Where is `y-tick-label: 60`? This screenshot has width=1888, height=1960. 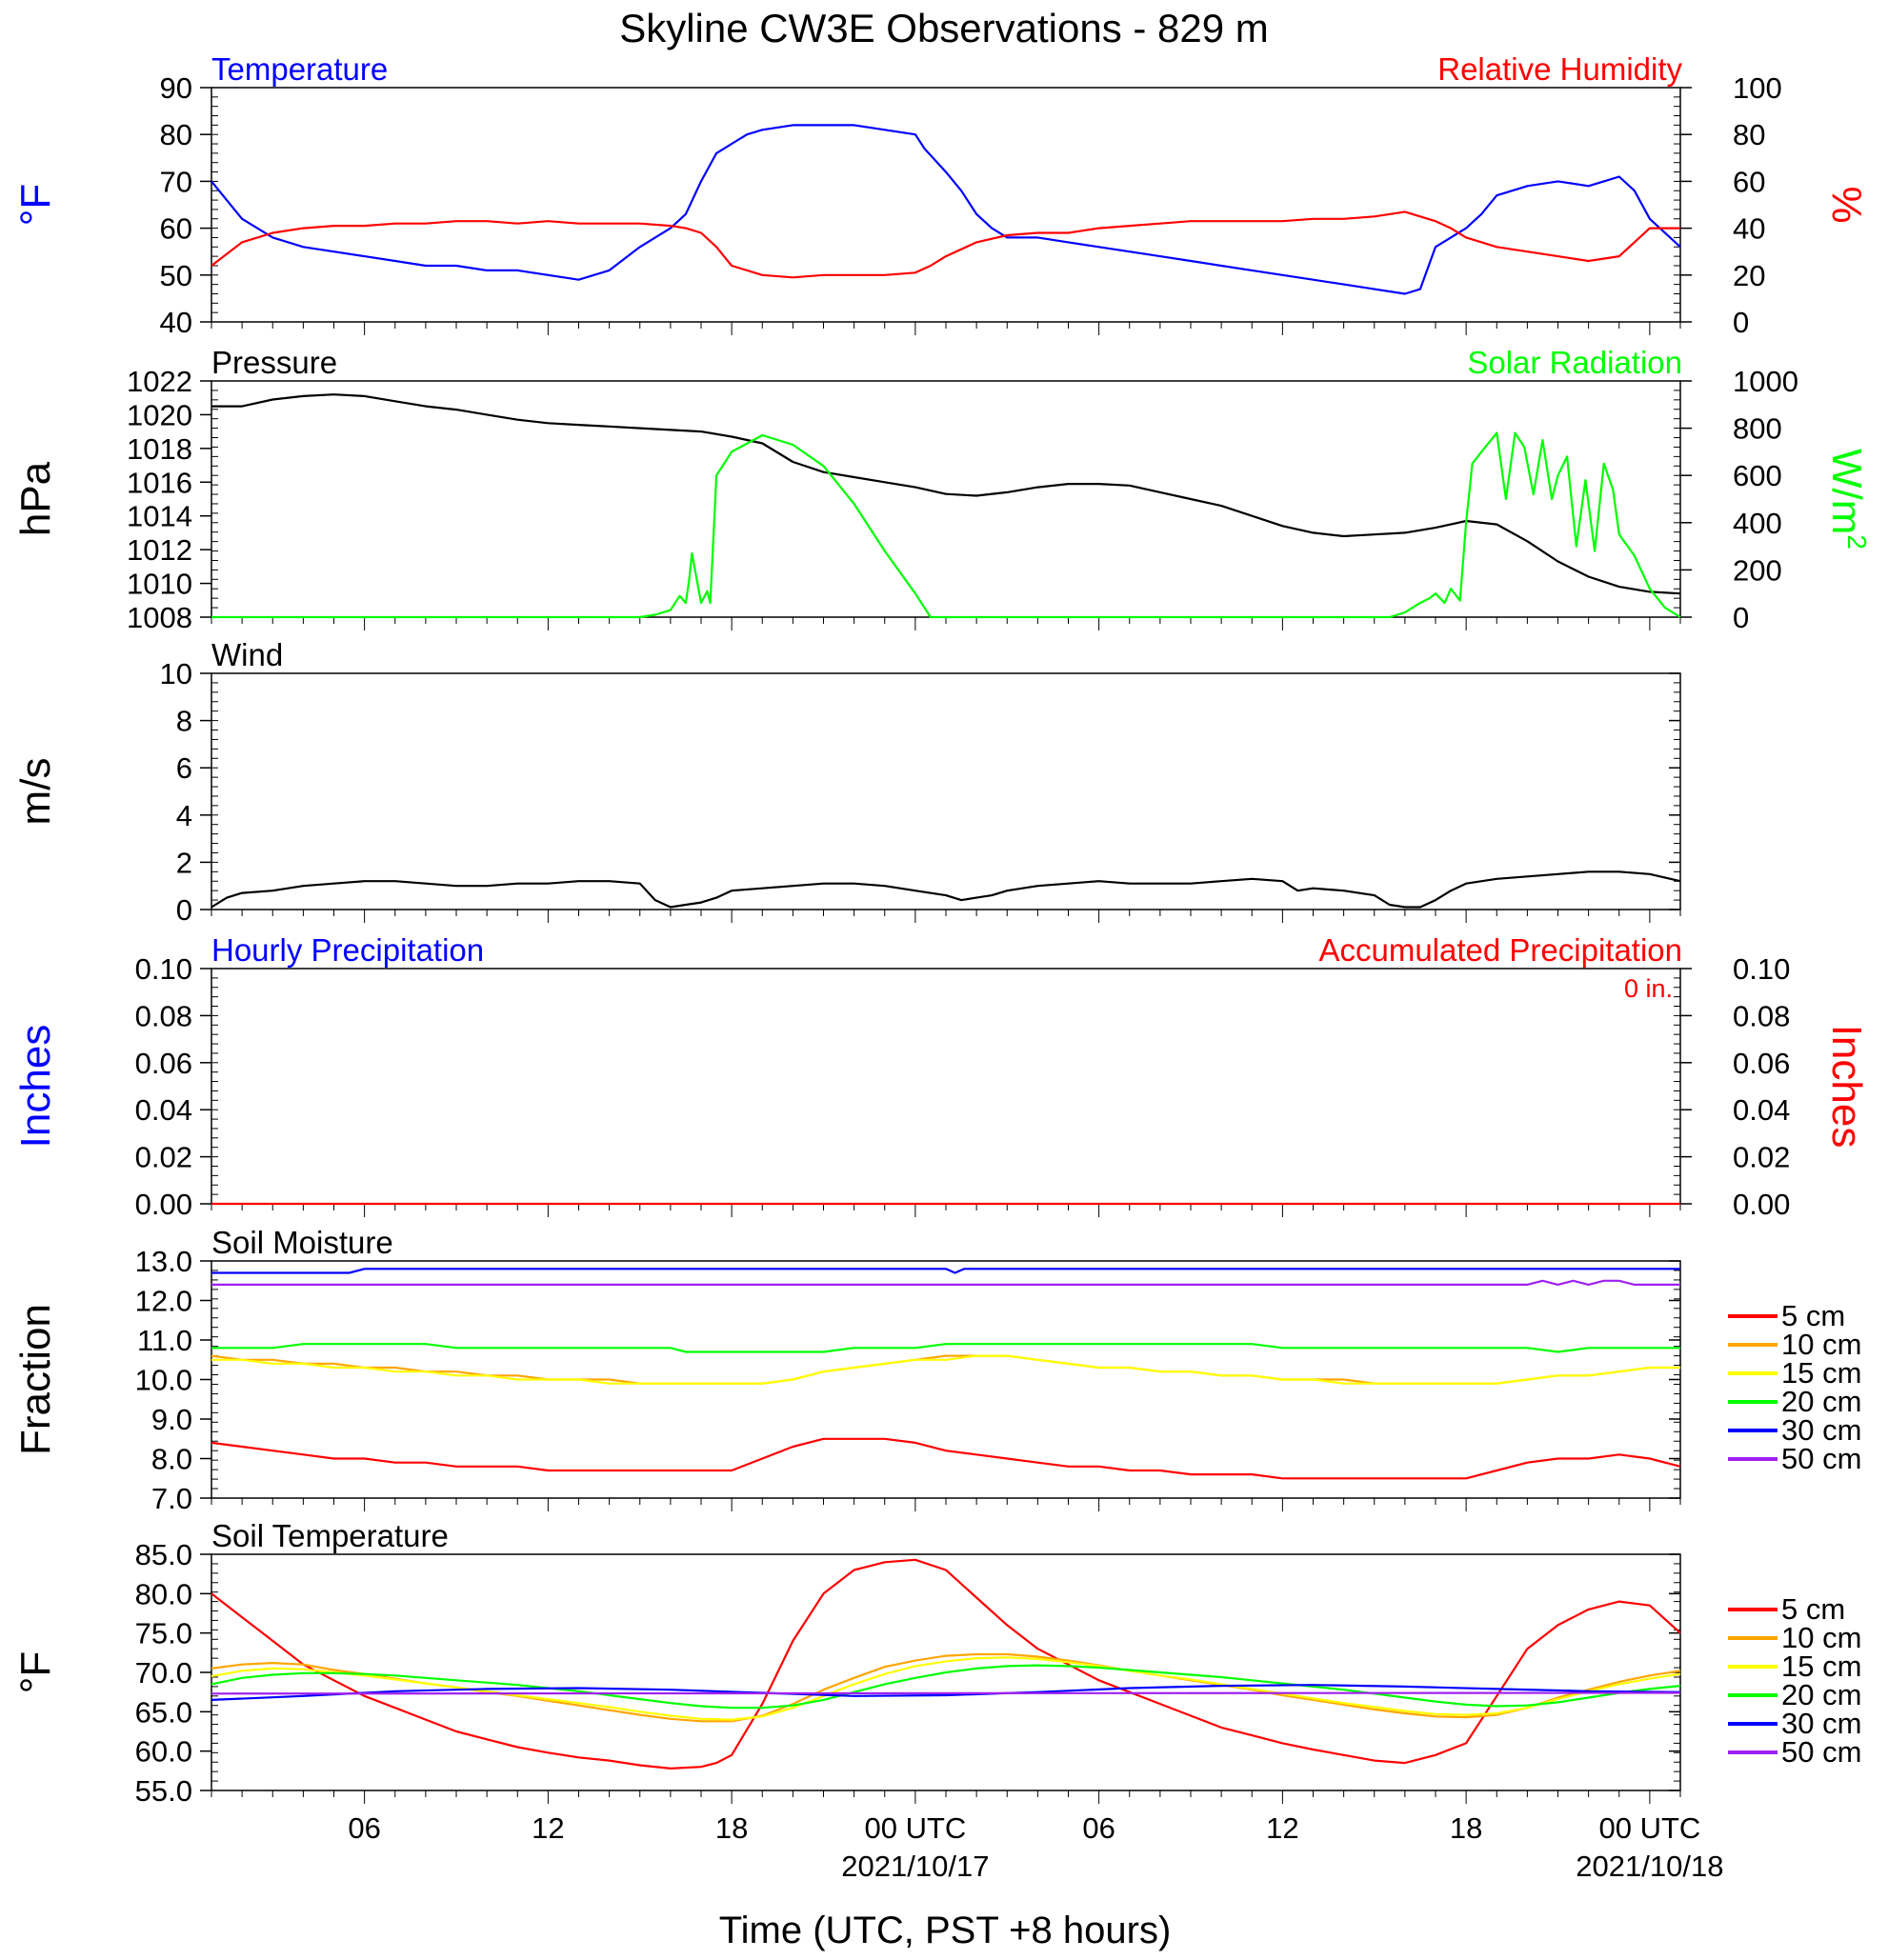
y-tick-label: 60 is located at coordinates (176, 229).